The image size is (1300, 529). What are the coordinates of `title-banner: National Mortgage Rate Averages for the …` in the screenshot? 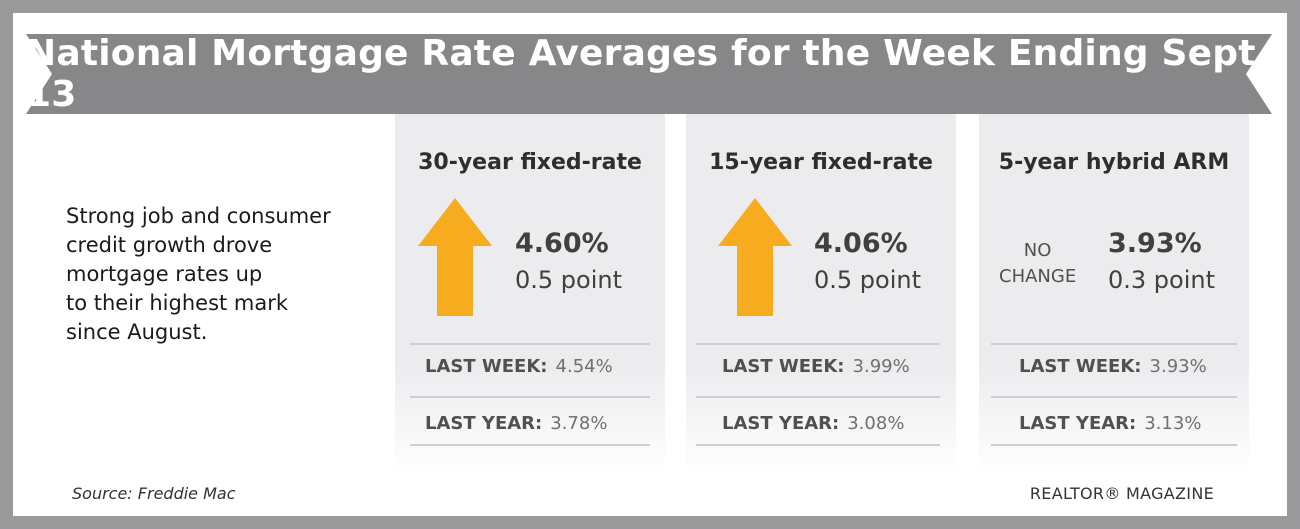 It's located at (649, 74).